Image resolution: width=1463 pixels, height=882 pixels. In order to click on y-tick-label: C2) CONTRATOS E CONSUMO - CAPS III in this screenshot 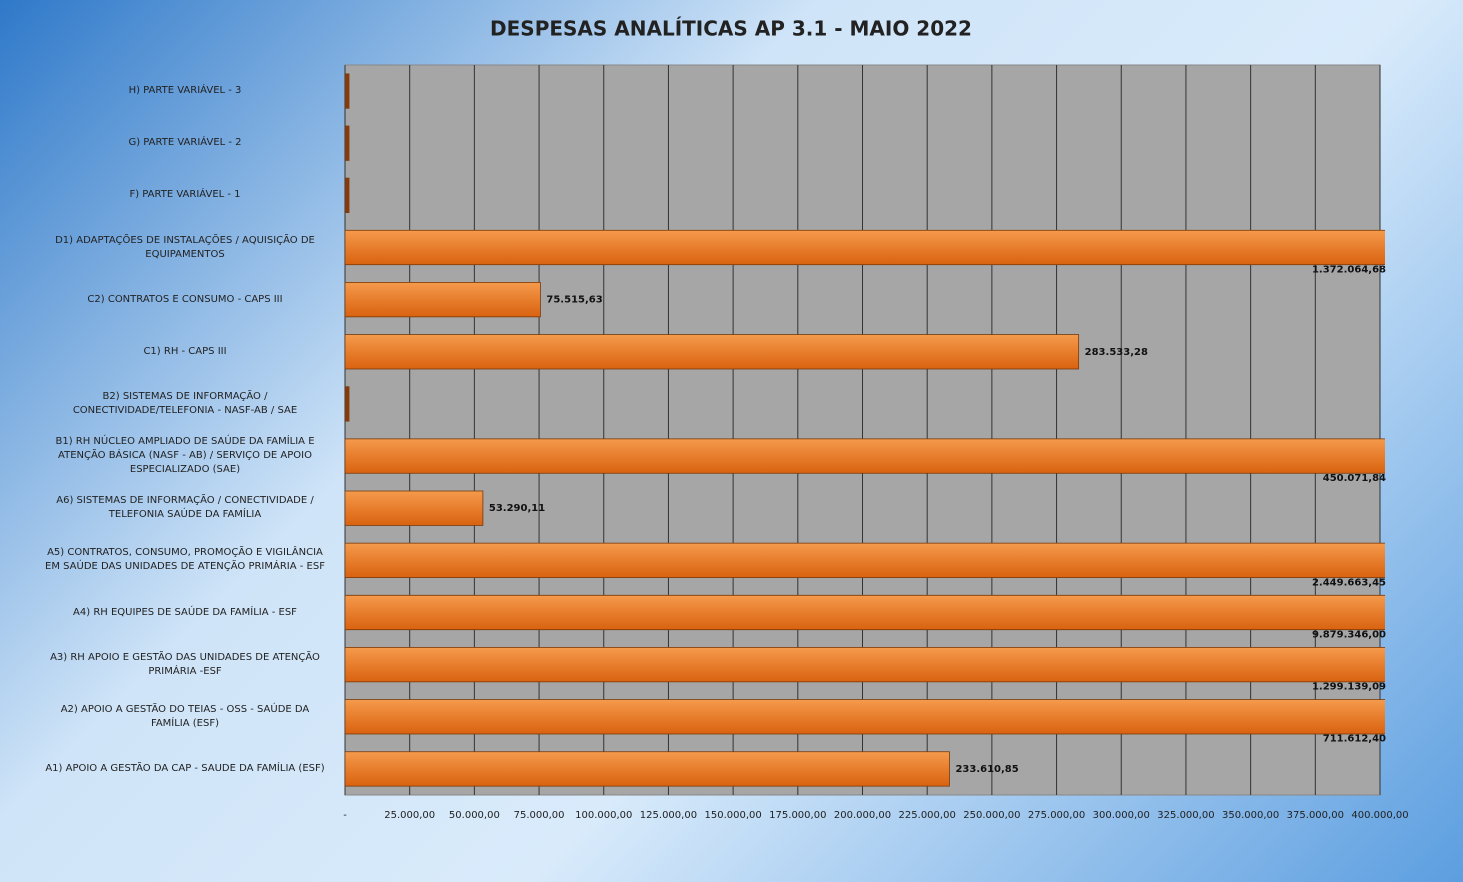, I will do `click(185, 299)`.